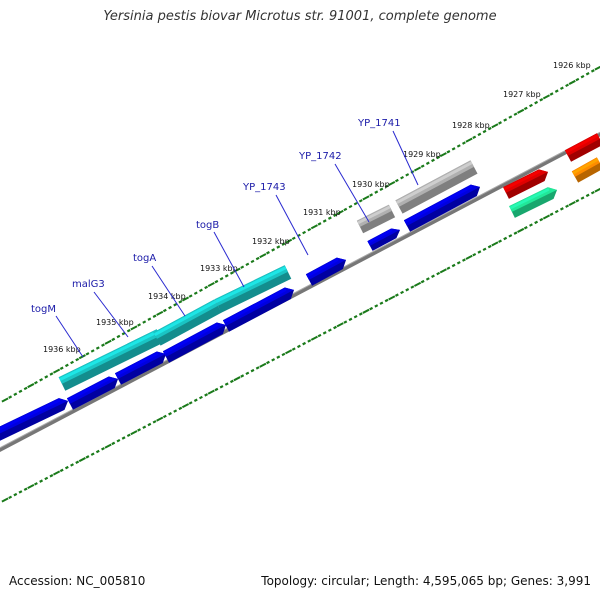  Describe the element at coordinates (43, 309) in the screenshot. I see `gene-label: togM` at that location.